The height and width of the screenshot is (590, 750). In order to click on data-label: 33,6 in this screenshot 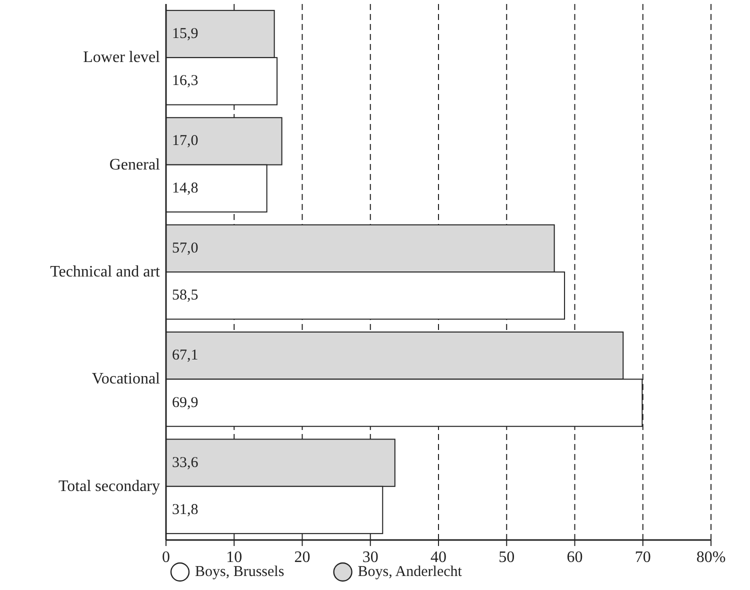, I will do `click(185, 462)`.